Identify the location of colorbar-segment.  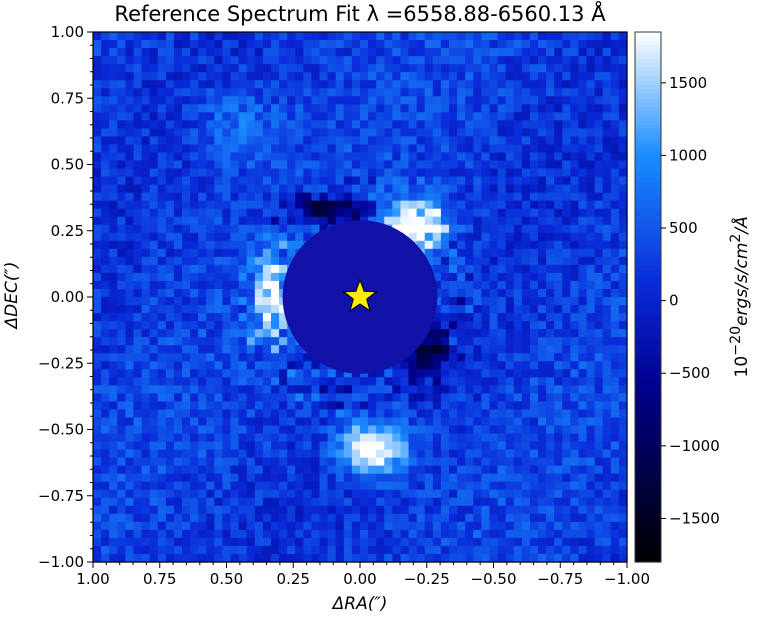
(648, 207).